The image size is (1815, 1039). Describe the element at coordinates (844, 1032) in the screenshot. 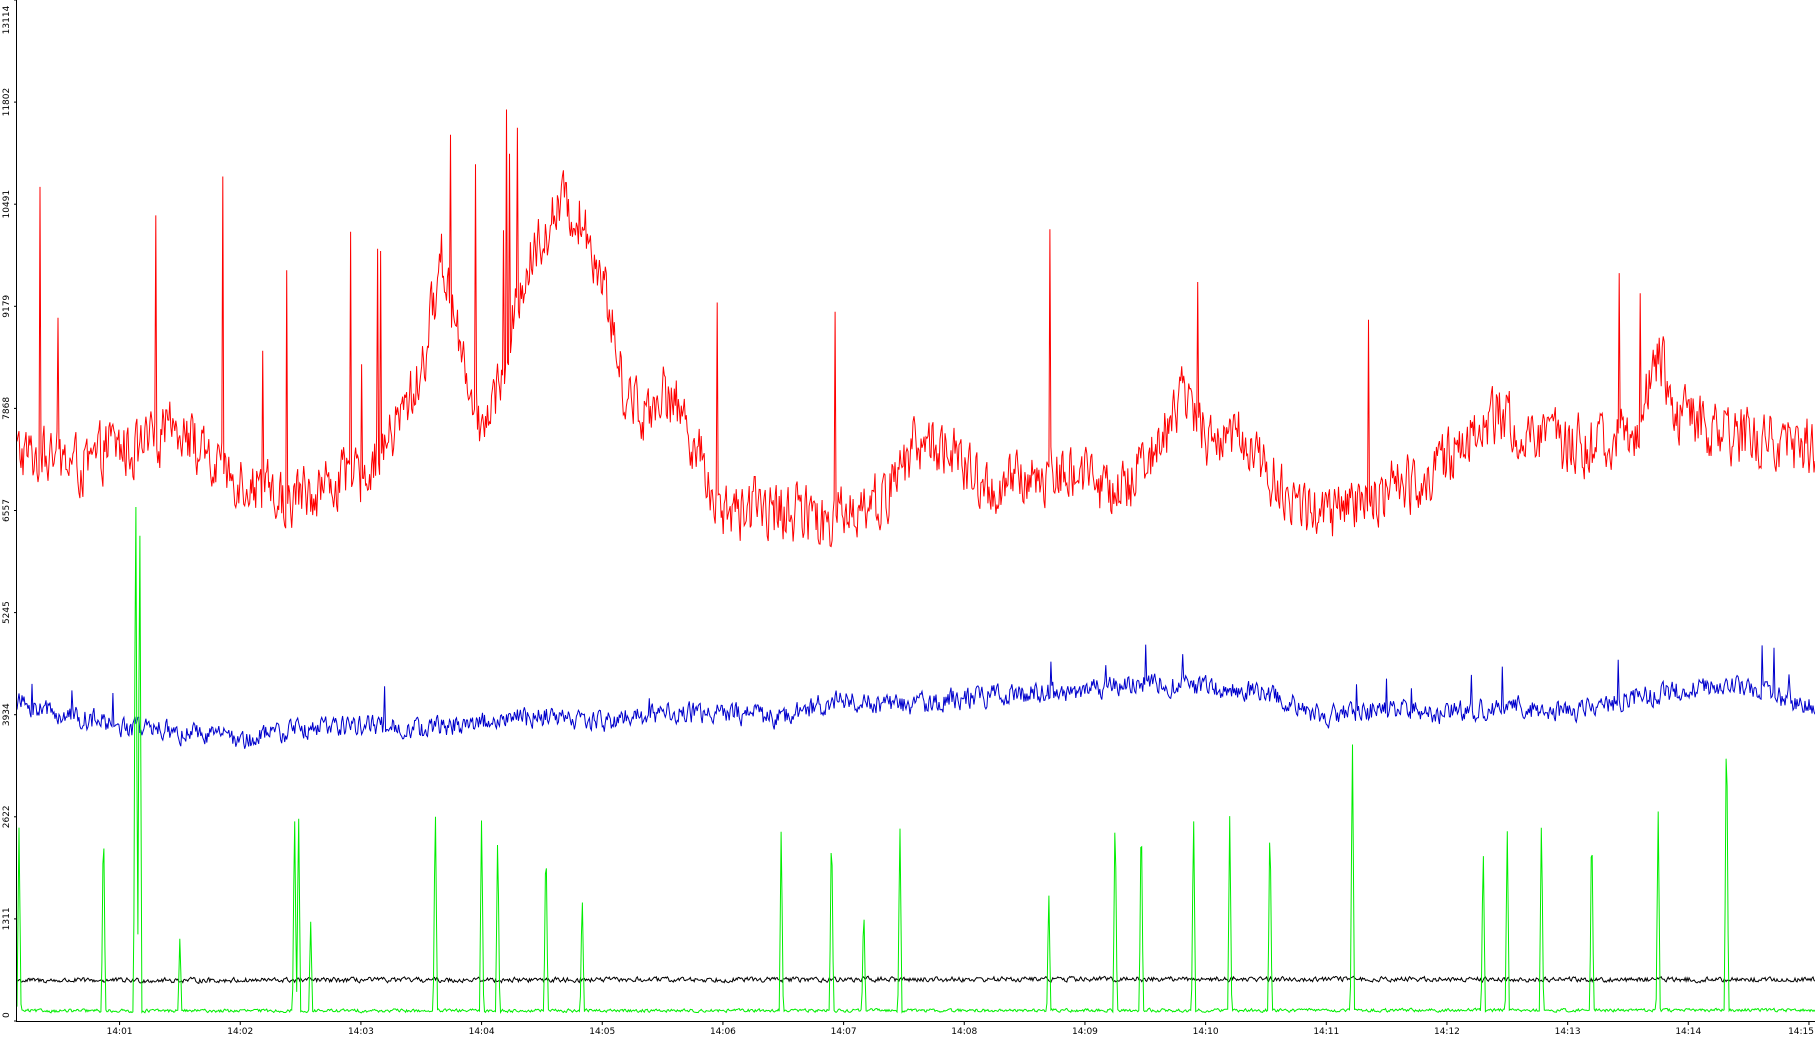

I see `x-tick-label: 14:07` at that location.